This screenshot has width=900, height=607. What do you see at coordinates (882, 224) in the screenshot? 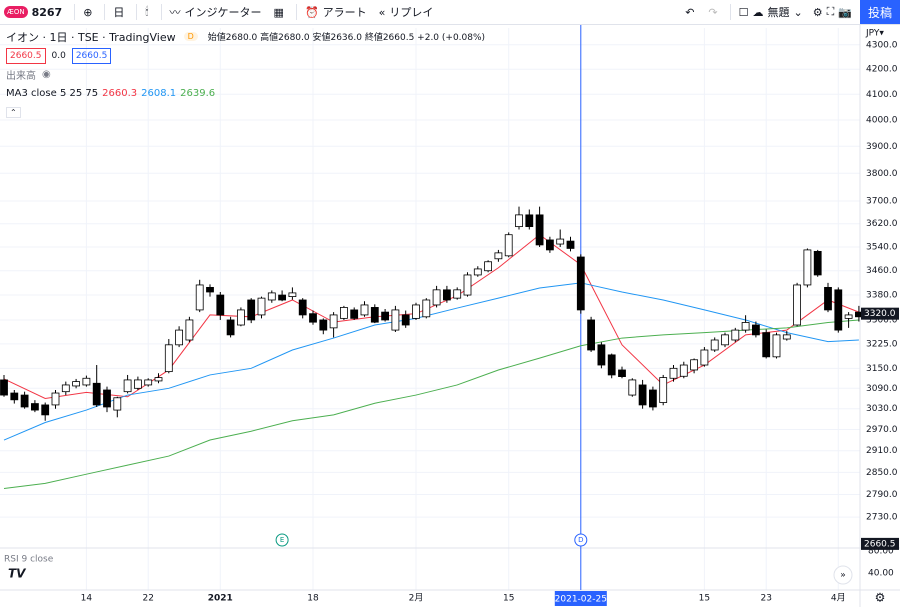
I see `y-tick-label: 3620.0` at bounding box center [882, 224].